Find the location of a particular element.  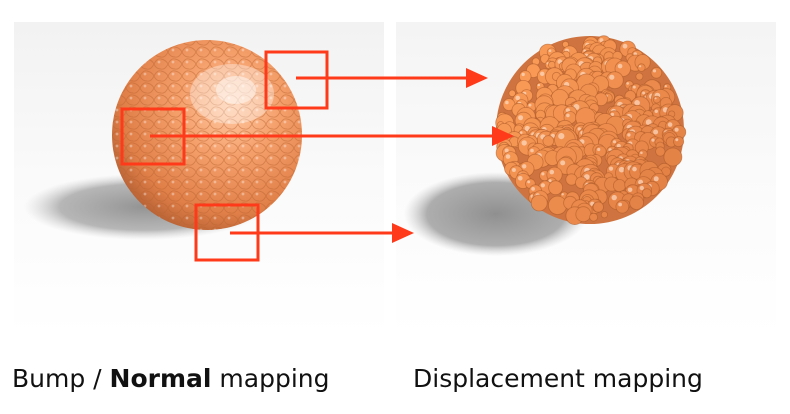

bump-normal-mapping-caption: Bump / Normal mapping is located at coordinates (171, 379).